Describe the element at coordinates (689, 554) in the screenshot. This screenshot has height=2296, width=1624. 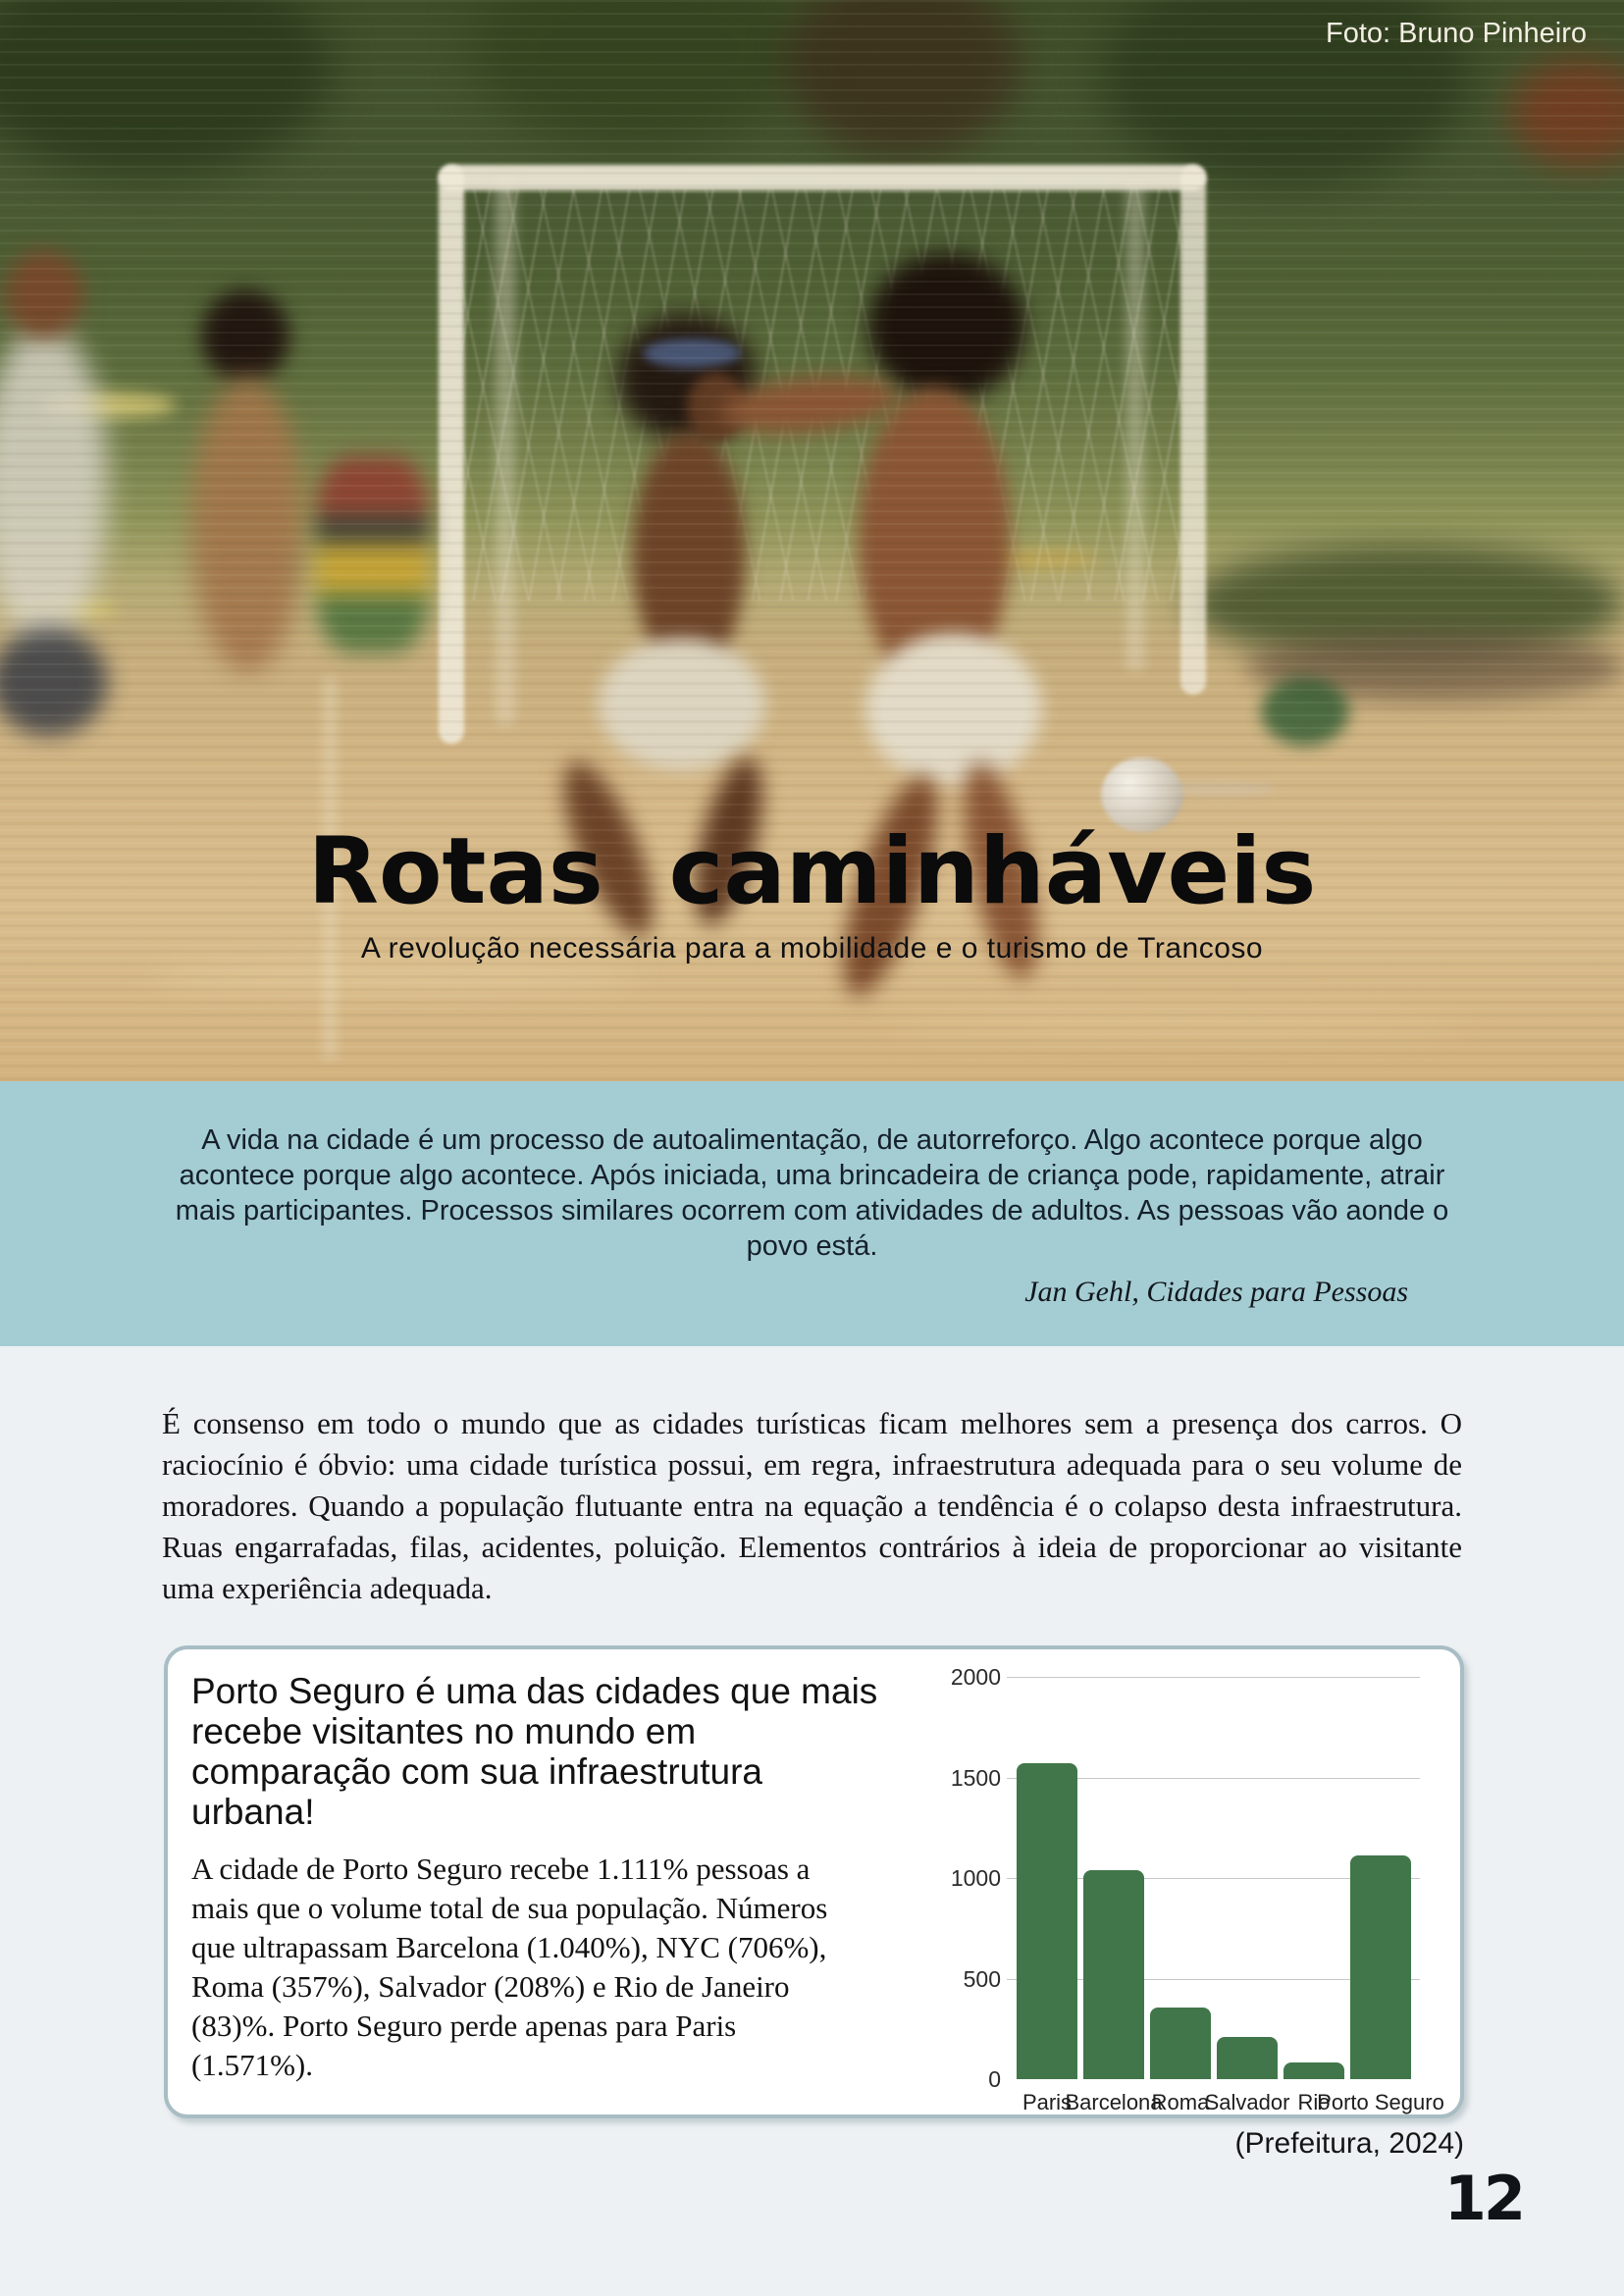
I see `player1-torso` at that location.